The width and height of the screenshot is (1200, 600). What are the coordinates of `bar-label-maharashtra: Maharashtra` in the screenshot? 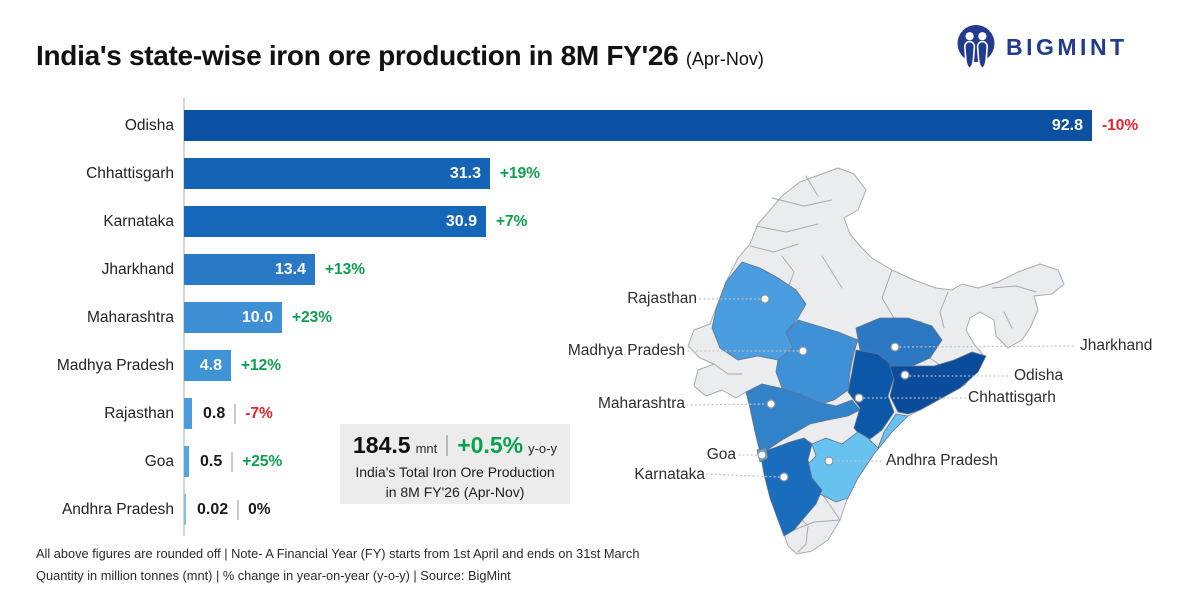 It's located at (130, 317).